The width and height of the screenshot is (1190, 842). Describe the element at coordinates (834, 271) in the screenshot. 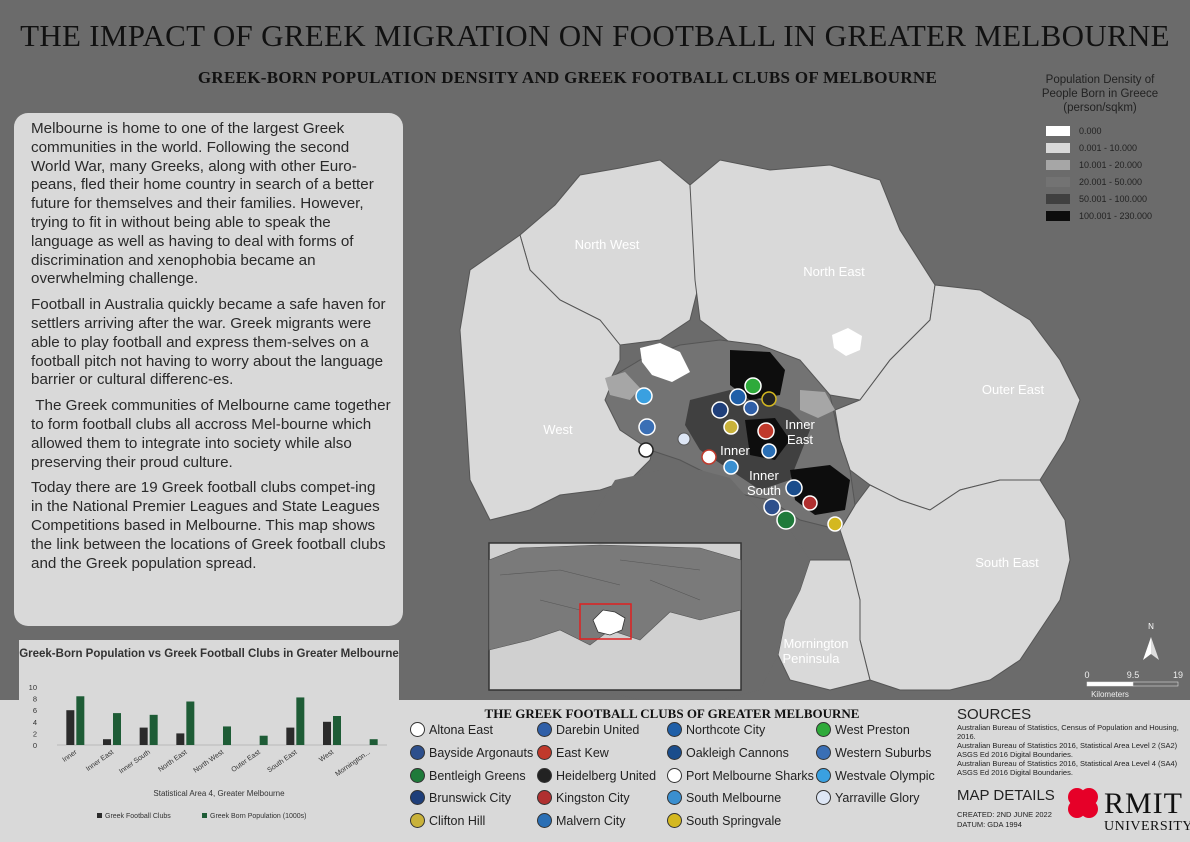

I see `label-north-east: North East` at that location.